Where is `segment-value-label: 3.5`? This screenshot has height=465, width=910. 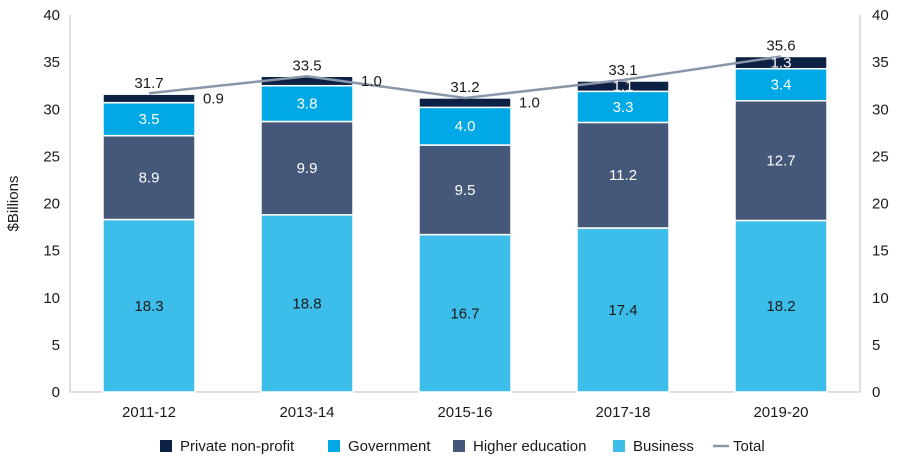
segment-value-label: 3.5 is located at coordinates (149, 119).